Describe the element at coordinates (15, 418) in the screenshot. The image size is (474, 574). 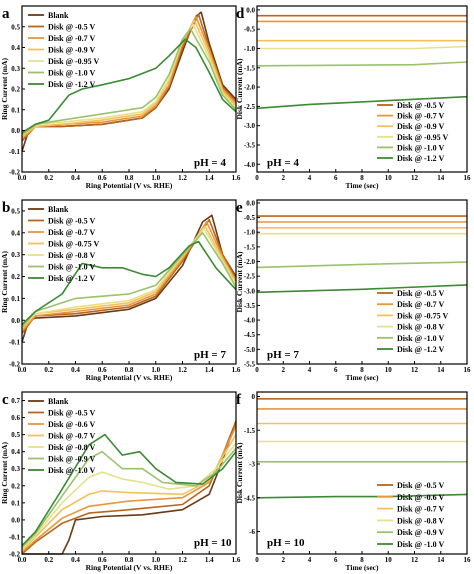
I see `y-tick-label-c-8: 0.6` at that location.